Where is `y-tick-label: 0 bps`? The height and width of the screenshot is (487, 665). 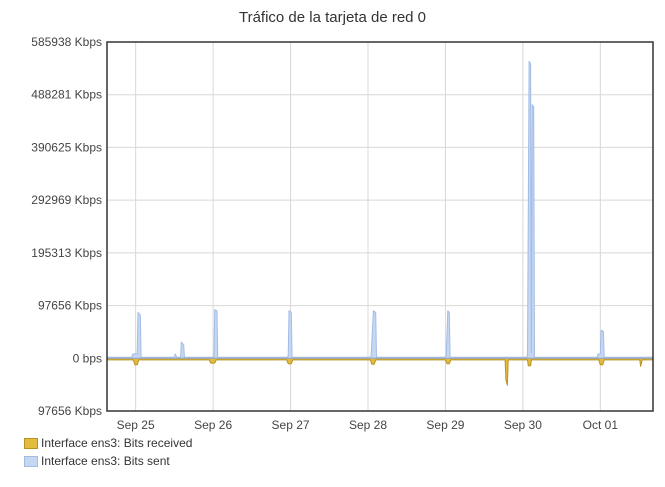 y-tick-label: 0 bps is located at coordinates (87, 358).